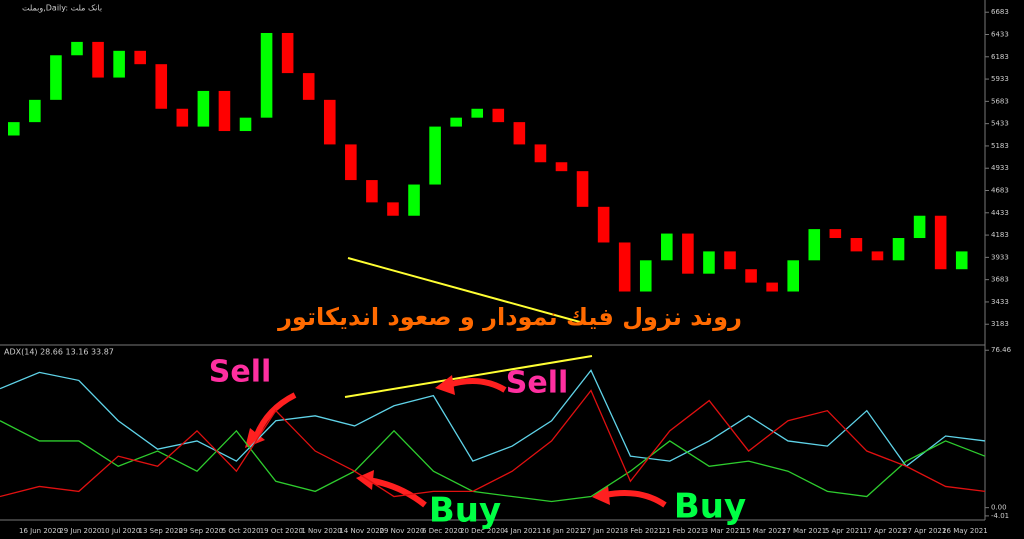  Describe the element at coordinates (321, 531) in the screenshot. I see `x-tick-label: 1 Nov 2020` at that location.